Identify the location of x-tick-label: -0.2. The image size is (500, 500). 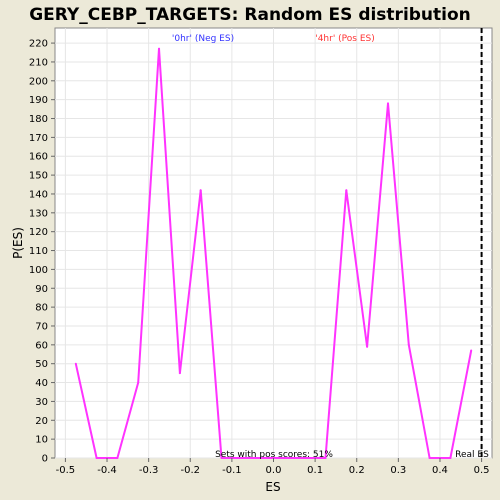
(191, 470).